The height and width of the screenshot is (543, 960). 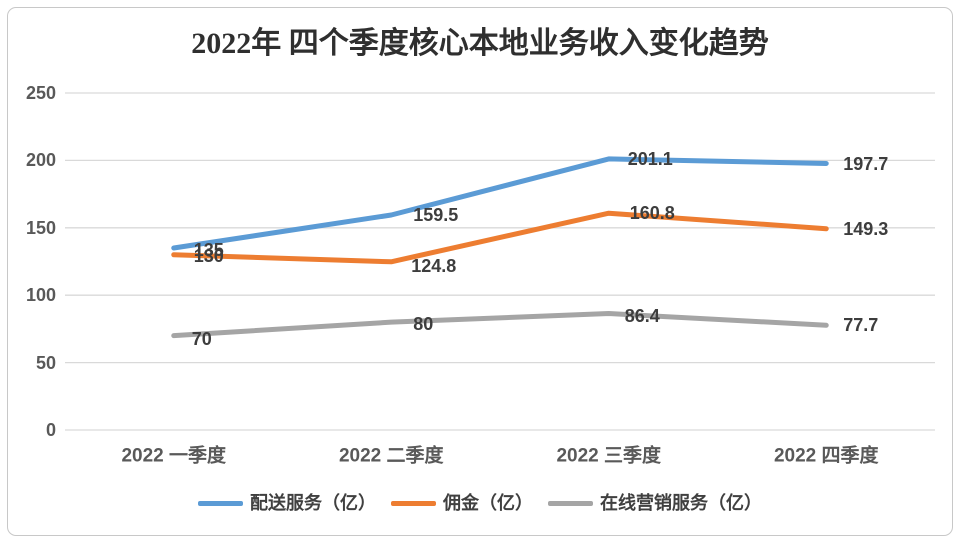 I want to click on legend-label: 配送服务（亿）, so click(x=313, y=503).